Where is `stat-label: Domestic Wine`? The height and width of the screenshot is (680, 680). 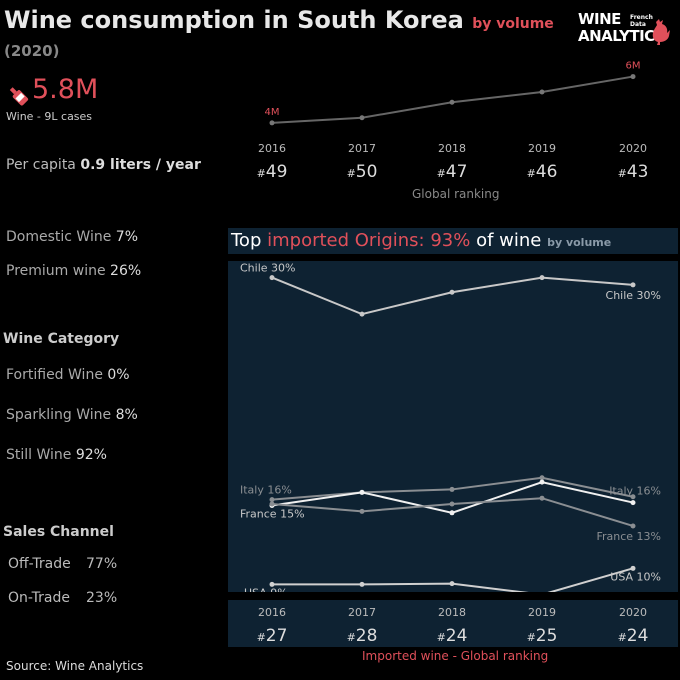 stat-label: Domestic Wine is located at coordinates (59, 237).